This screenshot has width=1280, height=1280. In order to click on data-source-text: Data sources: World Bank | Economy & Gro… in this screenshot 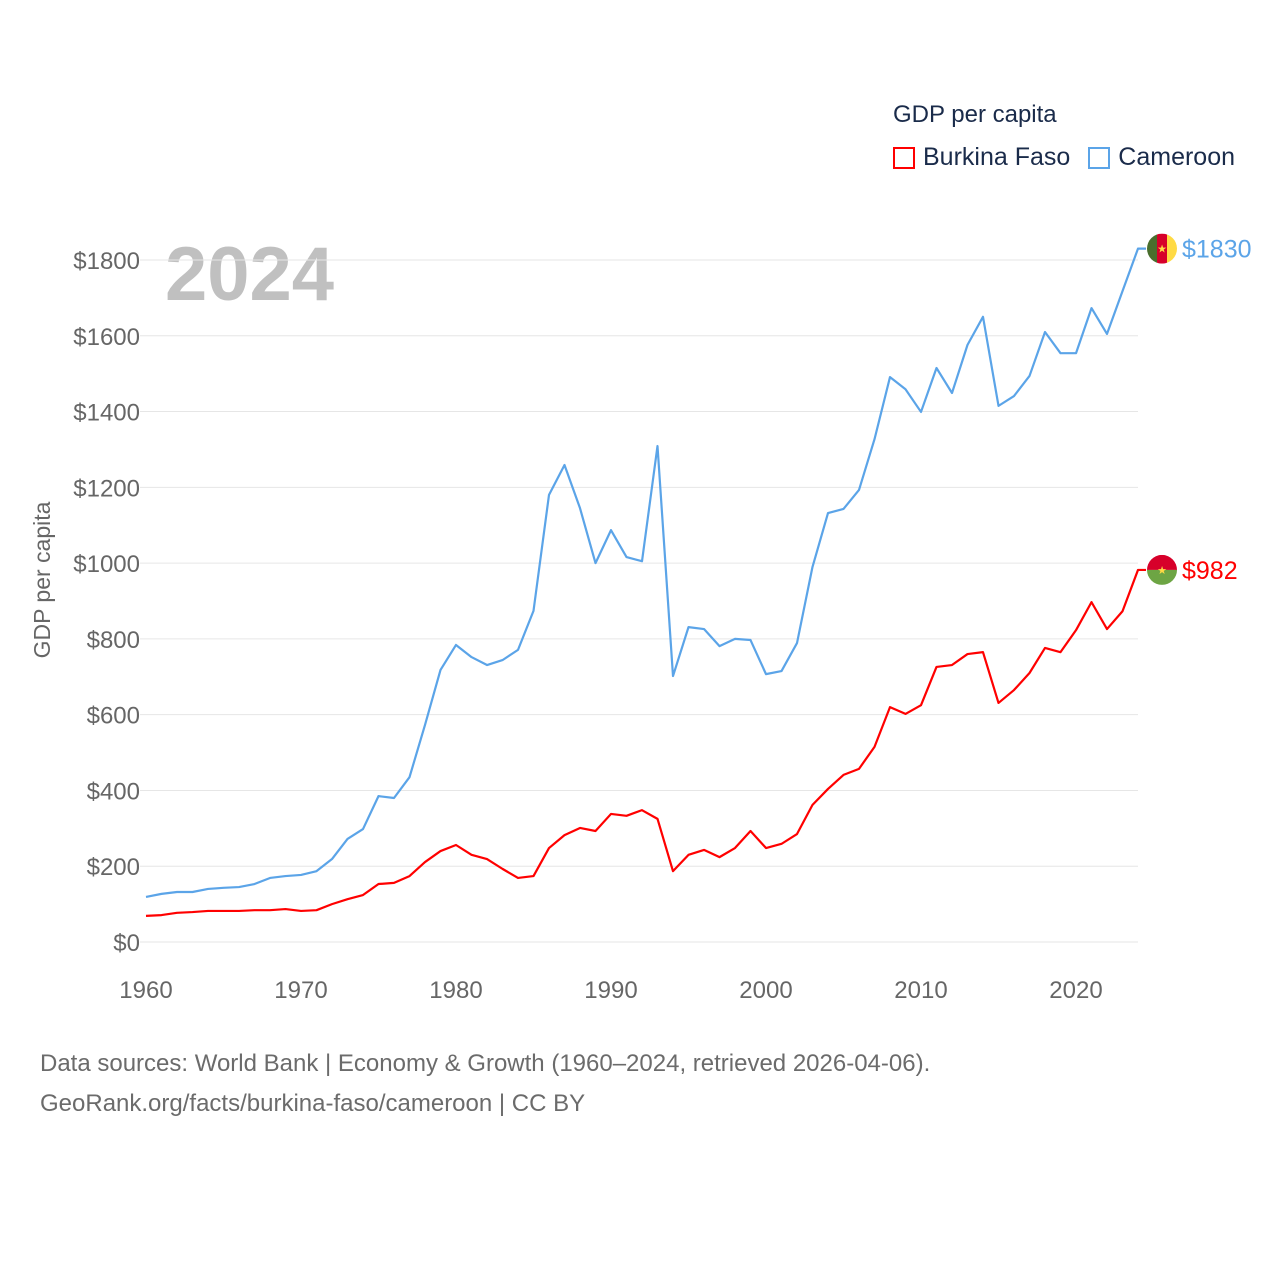, I will do `click(485, 1063)`.